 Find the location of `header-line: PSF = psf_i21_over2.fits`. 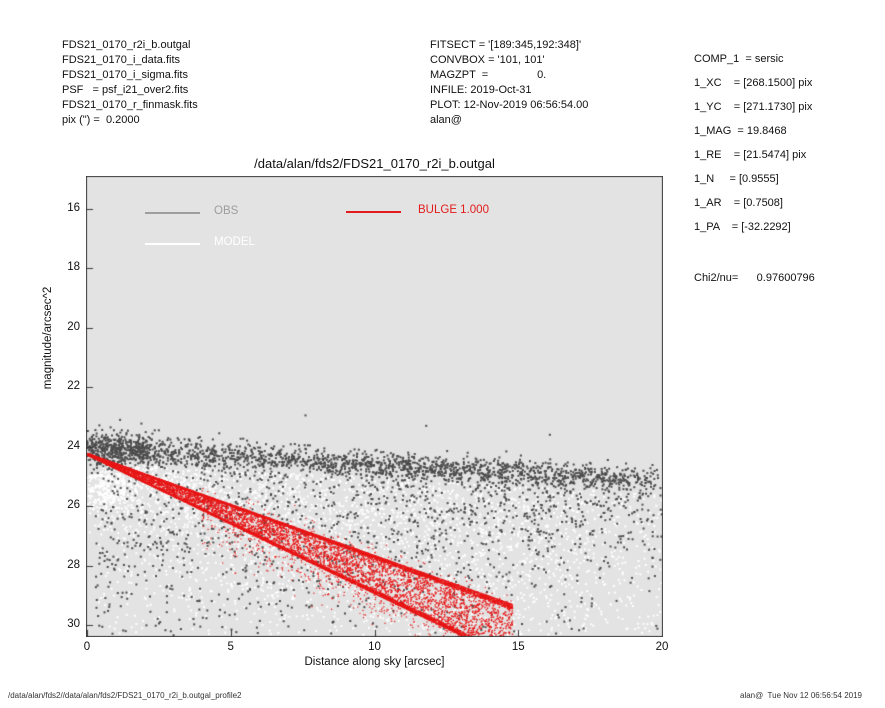

header-line: PSF = psf_i21_over2.fits is located at coordinates (125, 90).